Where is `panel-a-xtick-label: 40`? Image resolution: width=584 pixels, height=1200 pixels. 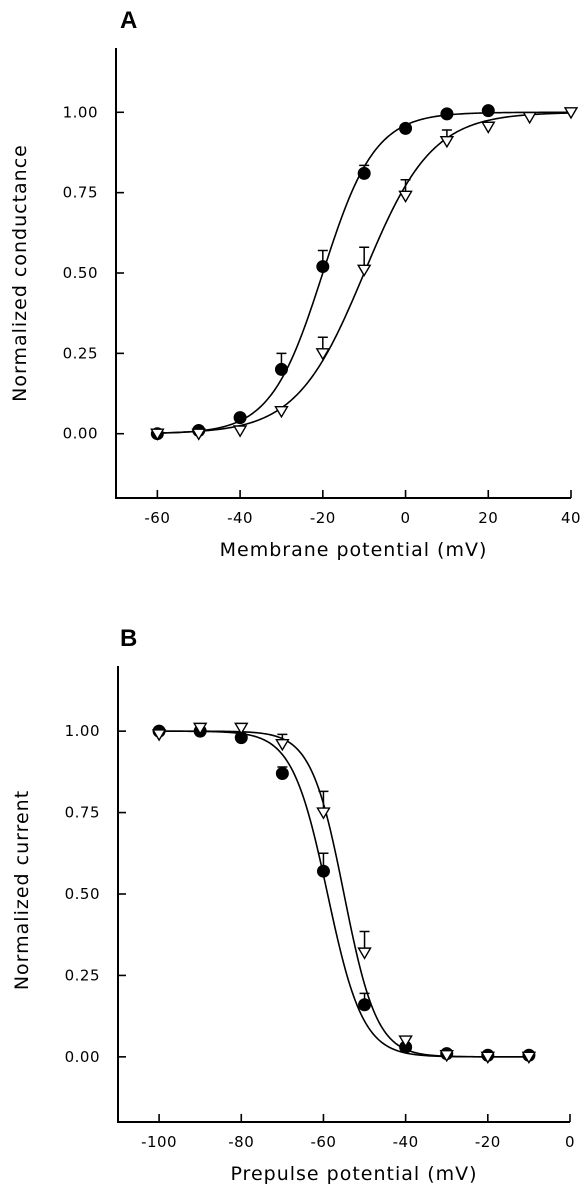
panel-a-xtick-label: 40 is located at coordinates (571, 518).